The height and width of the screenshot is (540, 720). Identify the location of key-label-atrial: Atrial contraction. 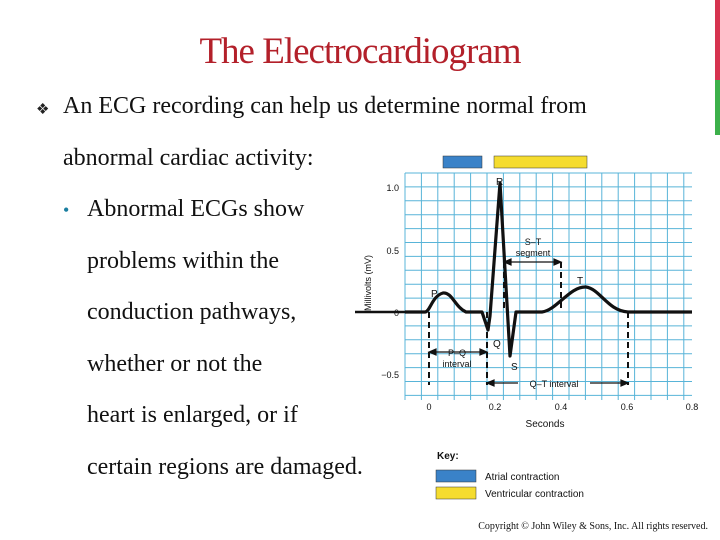
(522, 477).